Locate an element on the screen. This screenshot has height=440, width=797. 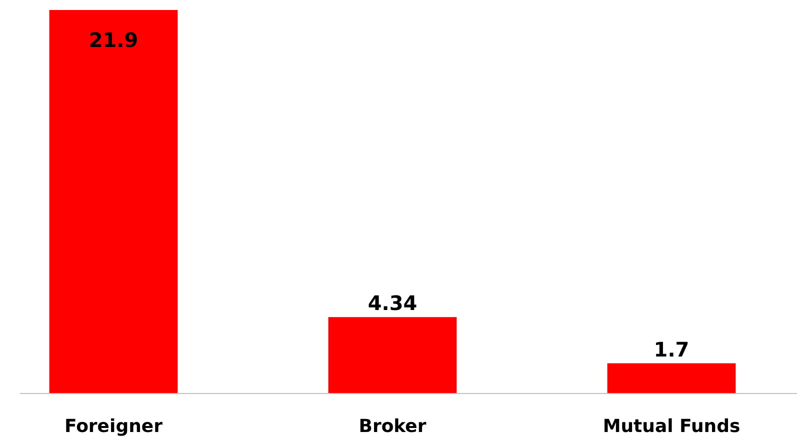
data-label: 1.7 is located at coordinates (672, 349).